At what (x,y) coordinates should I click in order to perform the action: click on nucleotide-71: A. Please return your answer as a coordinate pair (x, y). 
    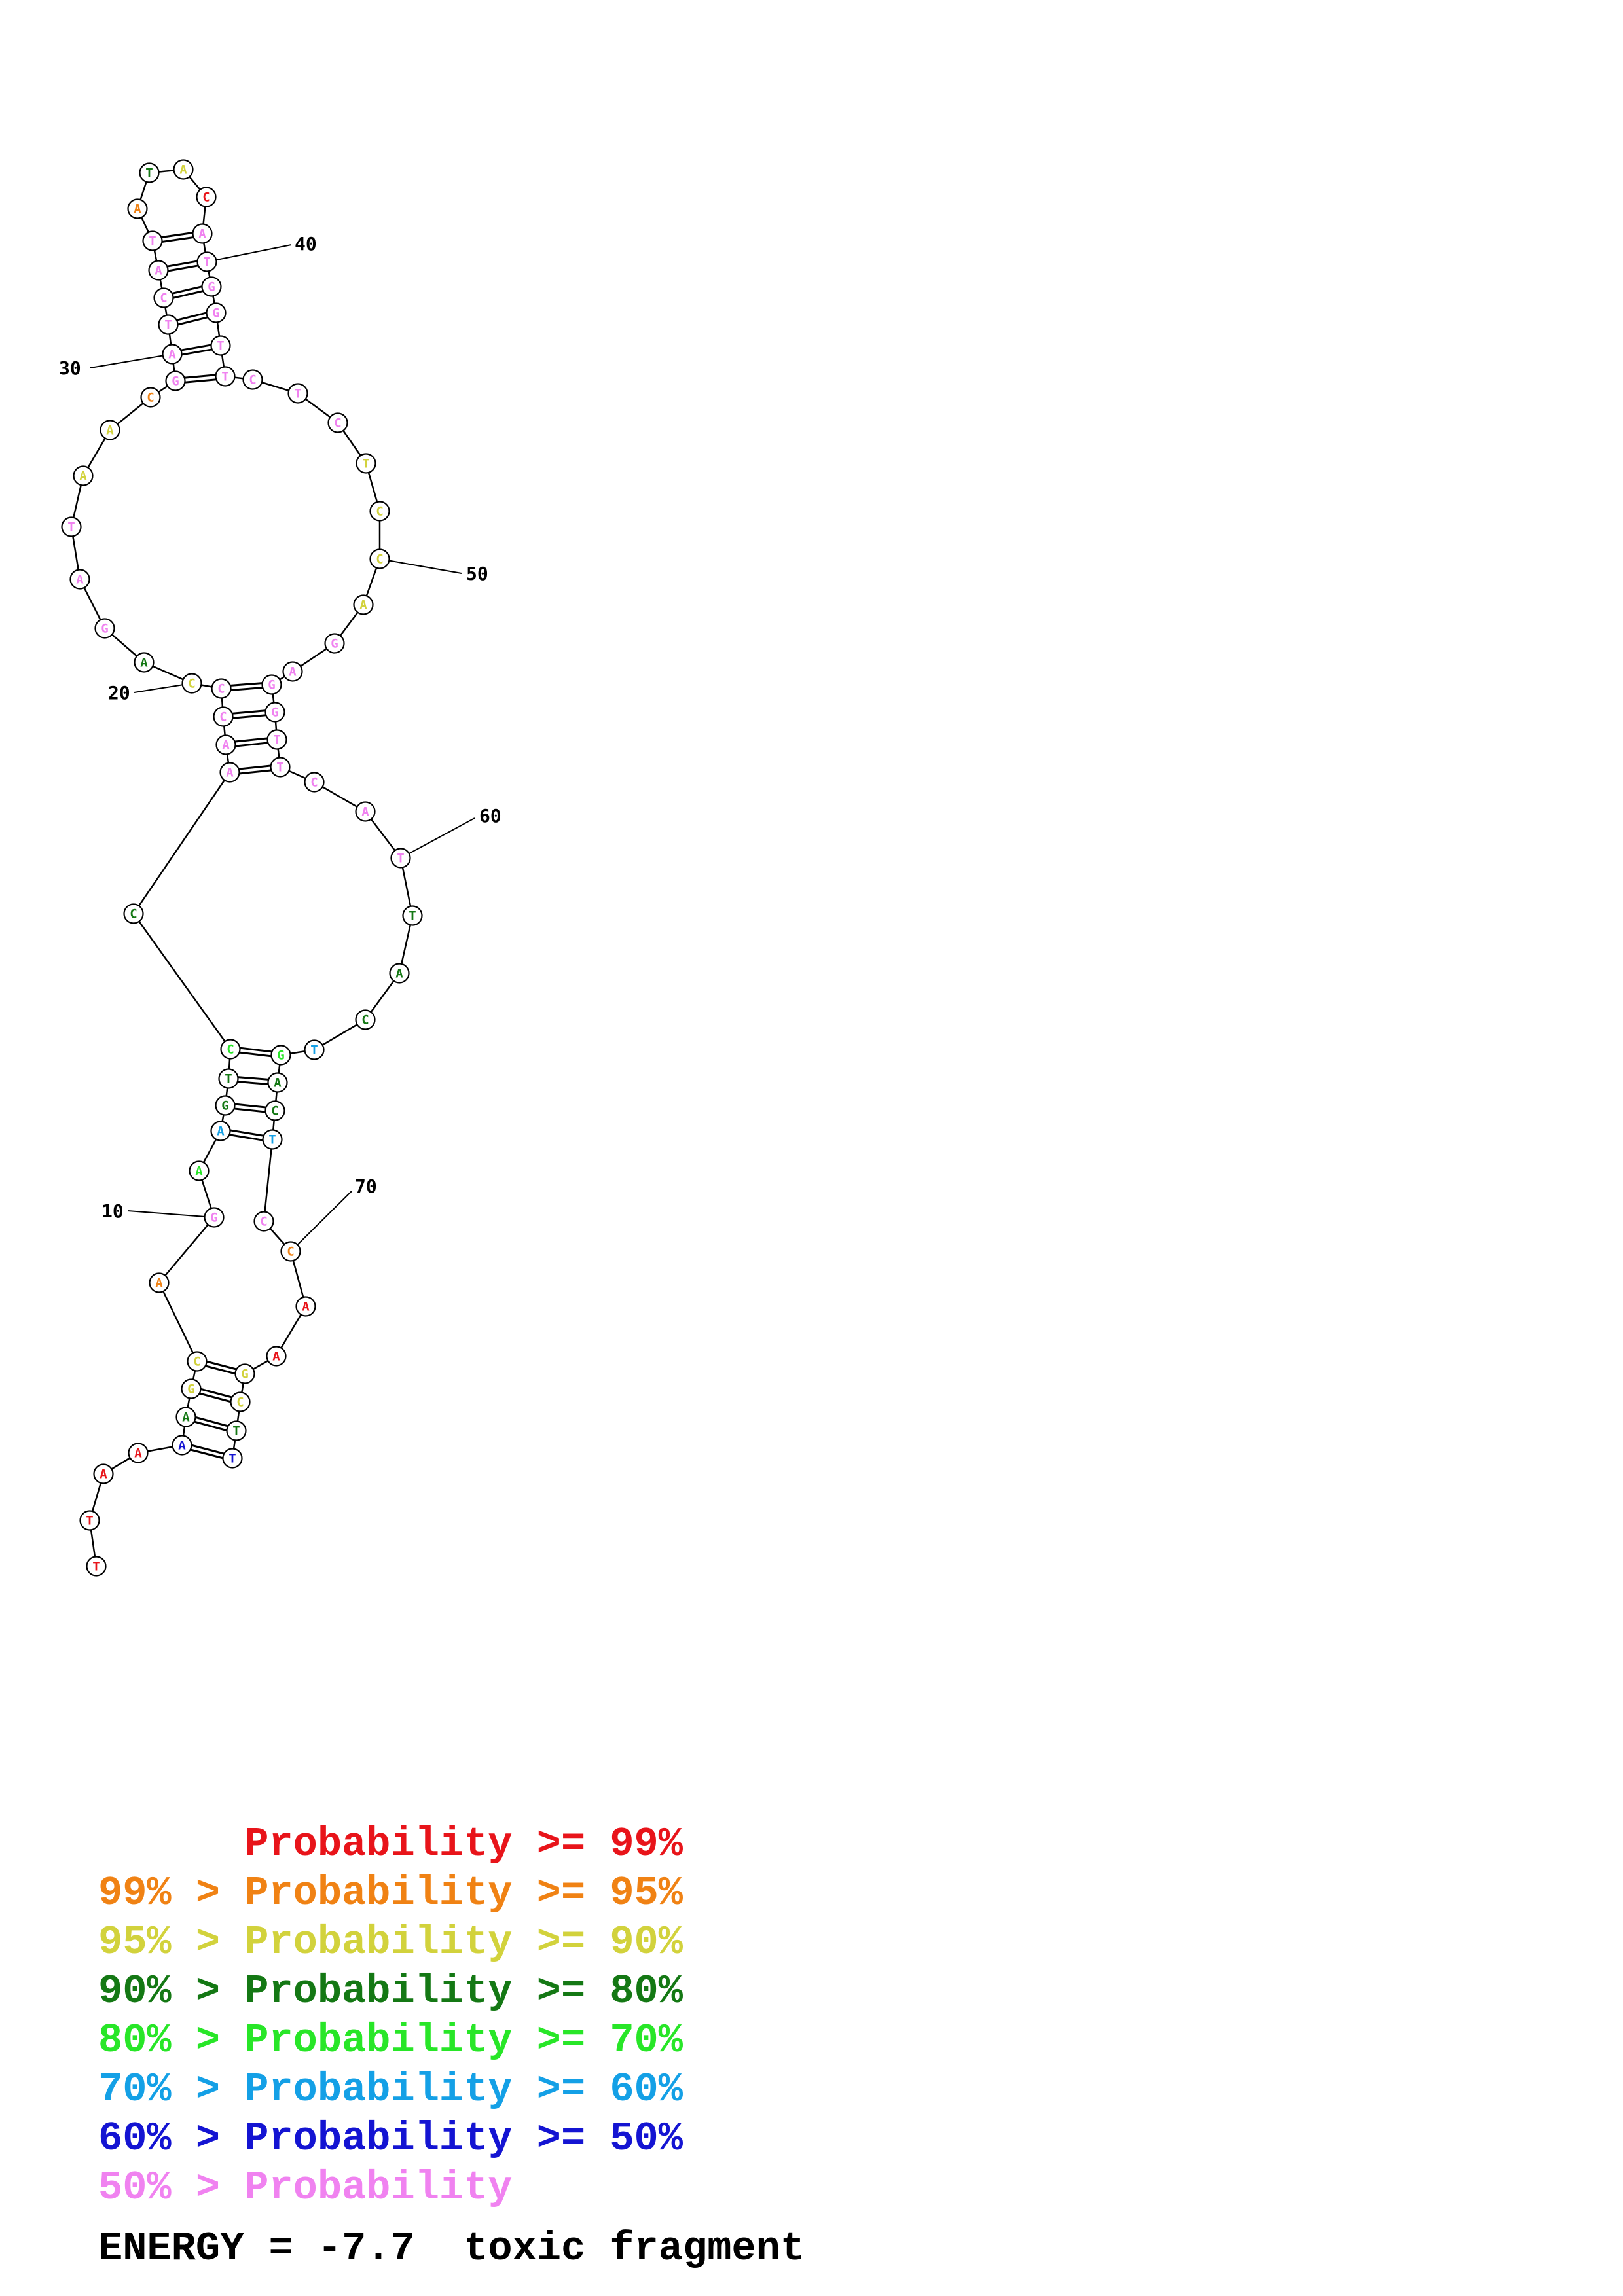
    Looking at the image, I should click on (305, 1306).